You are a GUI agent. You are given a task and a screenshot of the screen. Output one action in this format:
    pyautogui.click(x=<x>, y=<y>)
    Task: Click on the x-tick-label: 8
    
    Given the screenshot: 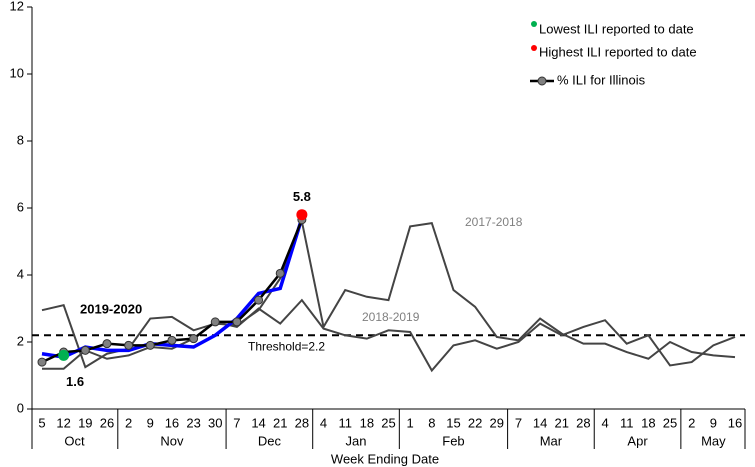 What is the action you would take?
    pyautogui.click(x=431, y=422)
    